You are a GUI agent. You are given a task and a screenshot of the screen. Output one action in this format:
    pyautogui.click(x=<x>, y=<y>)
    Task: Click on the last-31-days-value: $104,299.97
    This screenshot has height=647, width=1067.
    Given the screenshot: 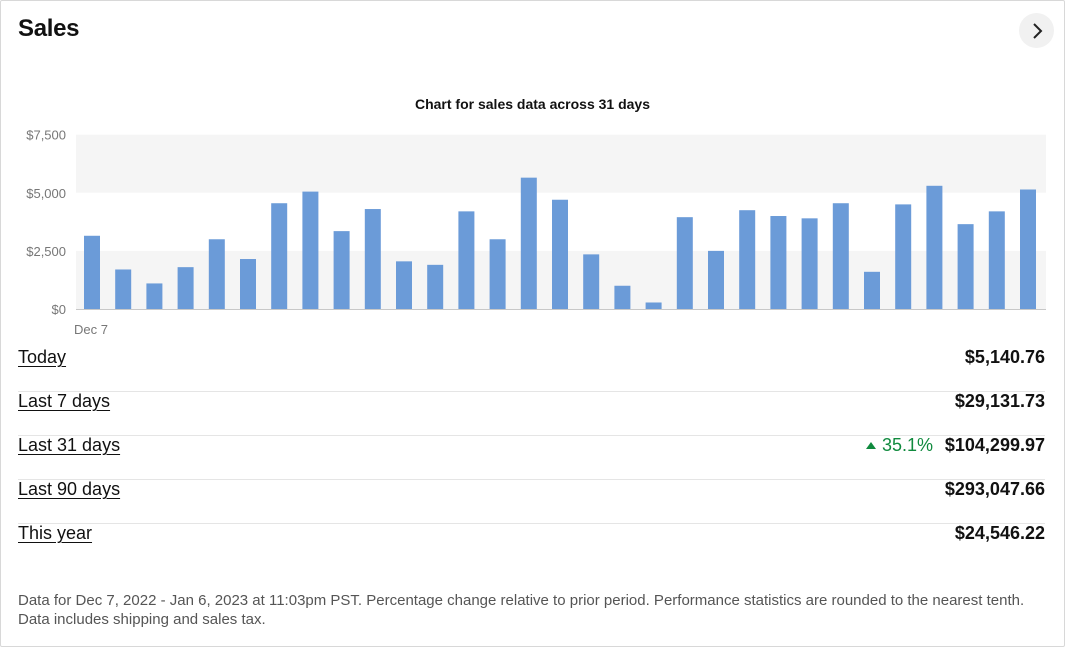 What is the action you would take?
    pyautogui.click(x=994, y=445)
    